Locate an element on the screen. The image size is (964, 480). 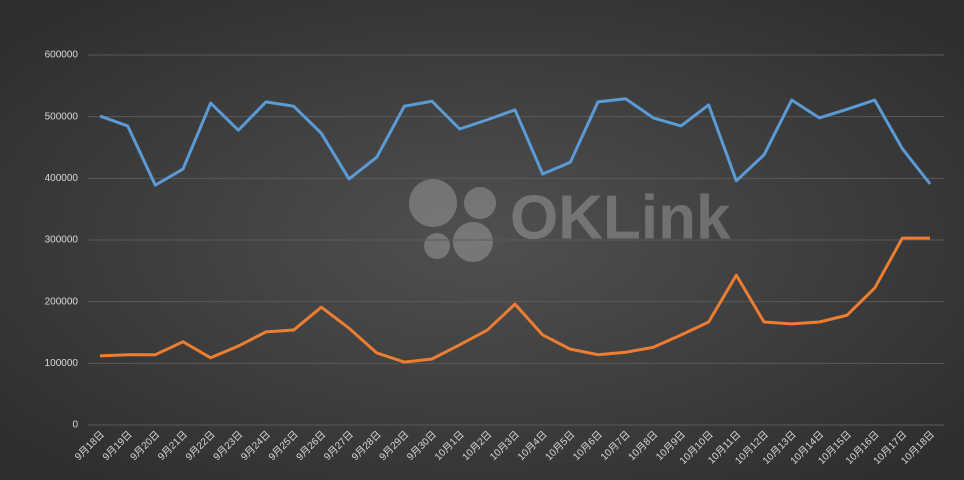
watermark-logo is located at coordinates (452, 220).